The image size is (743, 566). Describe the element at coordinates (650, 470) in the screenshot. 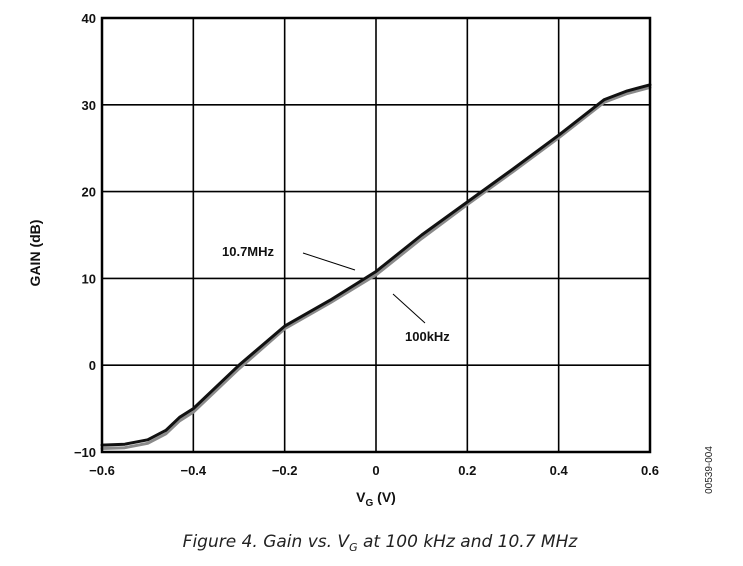

I see `x-tick-label: 0.6` at that location.